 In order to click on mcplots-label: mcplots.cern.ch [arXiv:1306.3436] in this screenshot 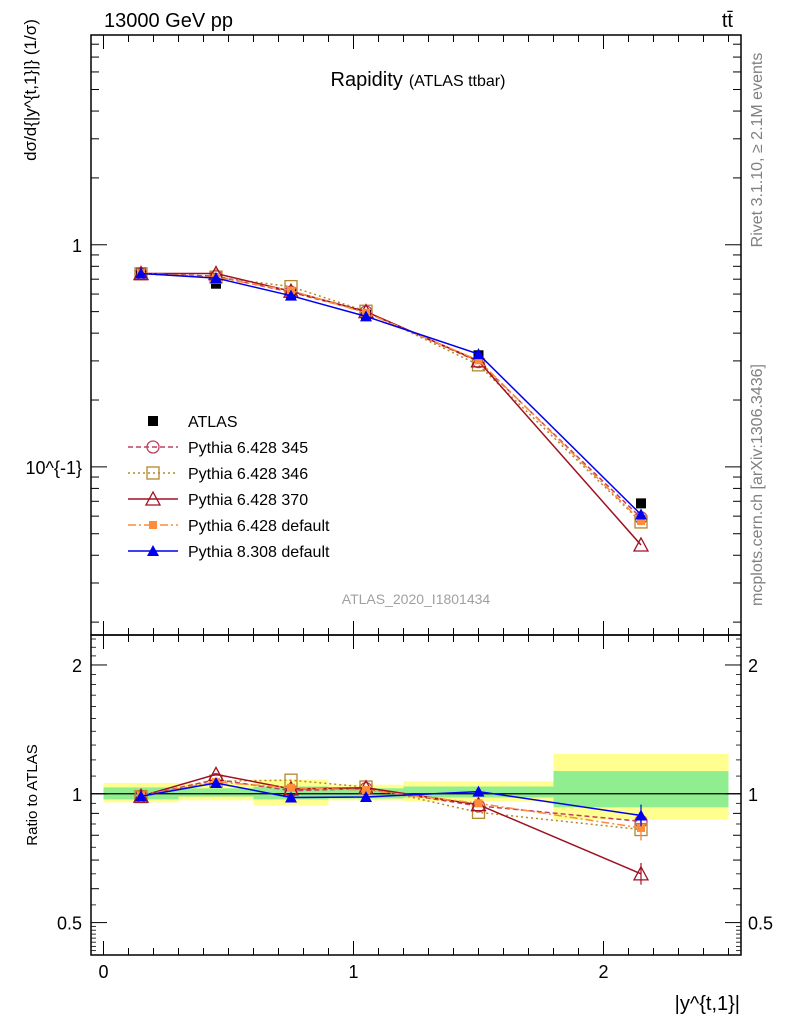, I will do `click(757, 485)`.